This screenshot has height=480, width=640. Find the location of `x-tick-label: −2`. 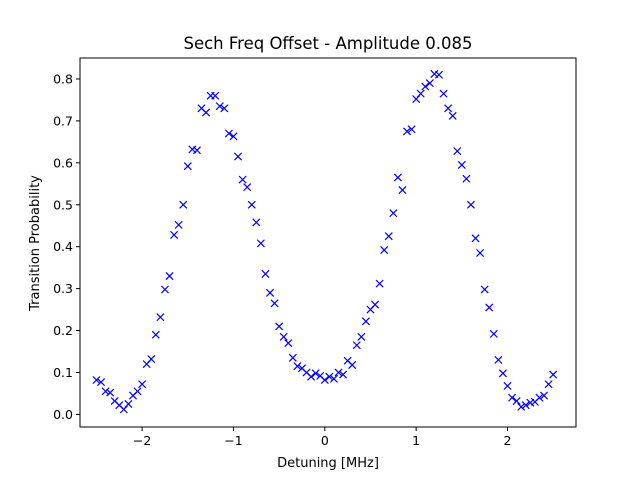

x-tick-label: −2 is located at coordinates (142, 440).